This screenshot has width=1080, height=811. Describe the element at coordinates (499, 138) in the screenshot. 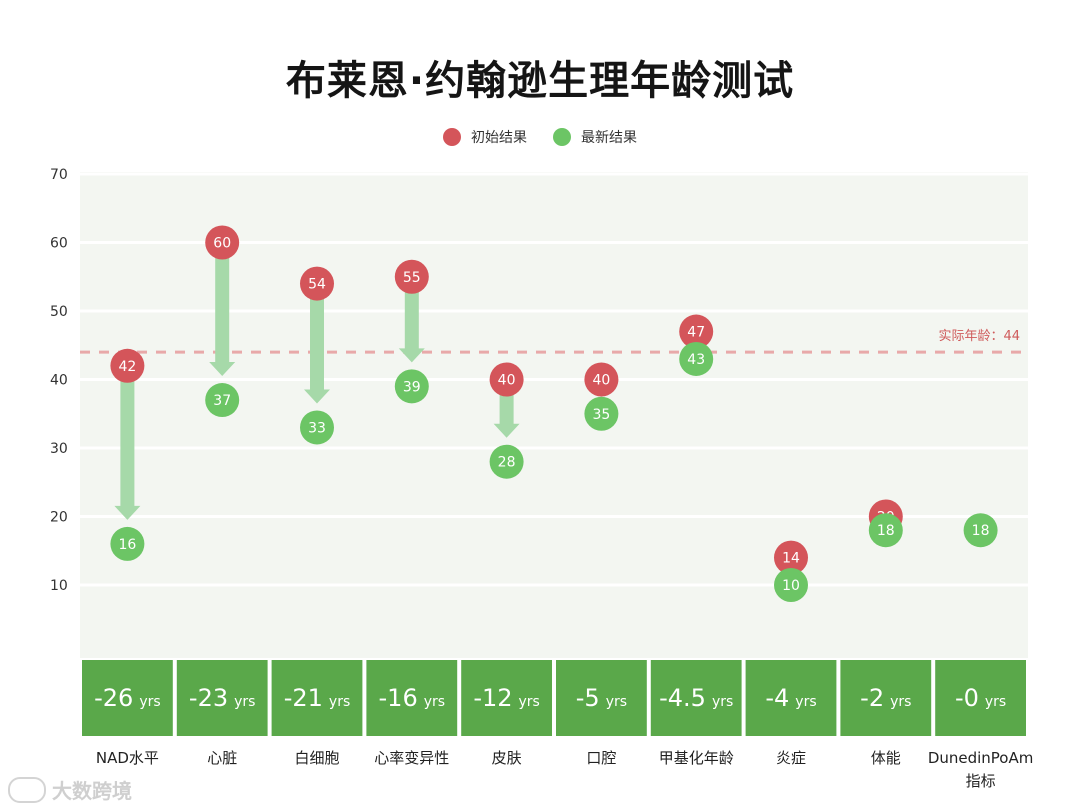

I see `legend-label-initial: 初始结果` at that location.